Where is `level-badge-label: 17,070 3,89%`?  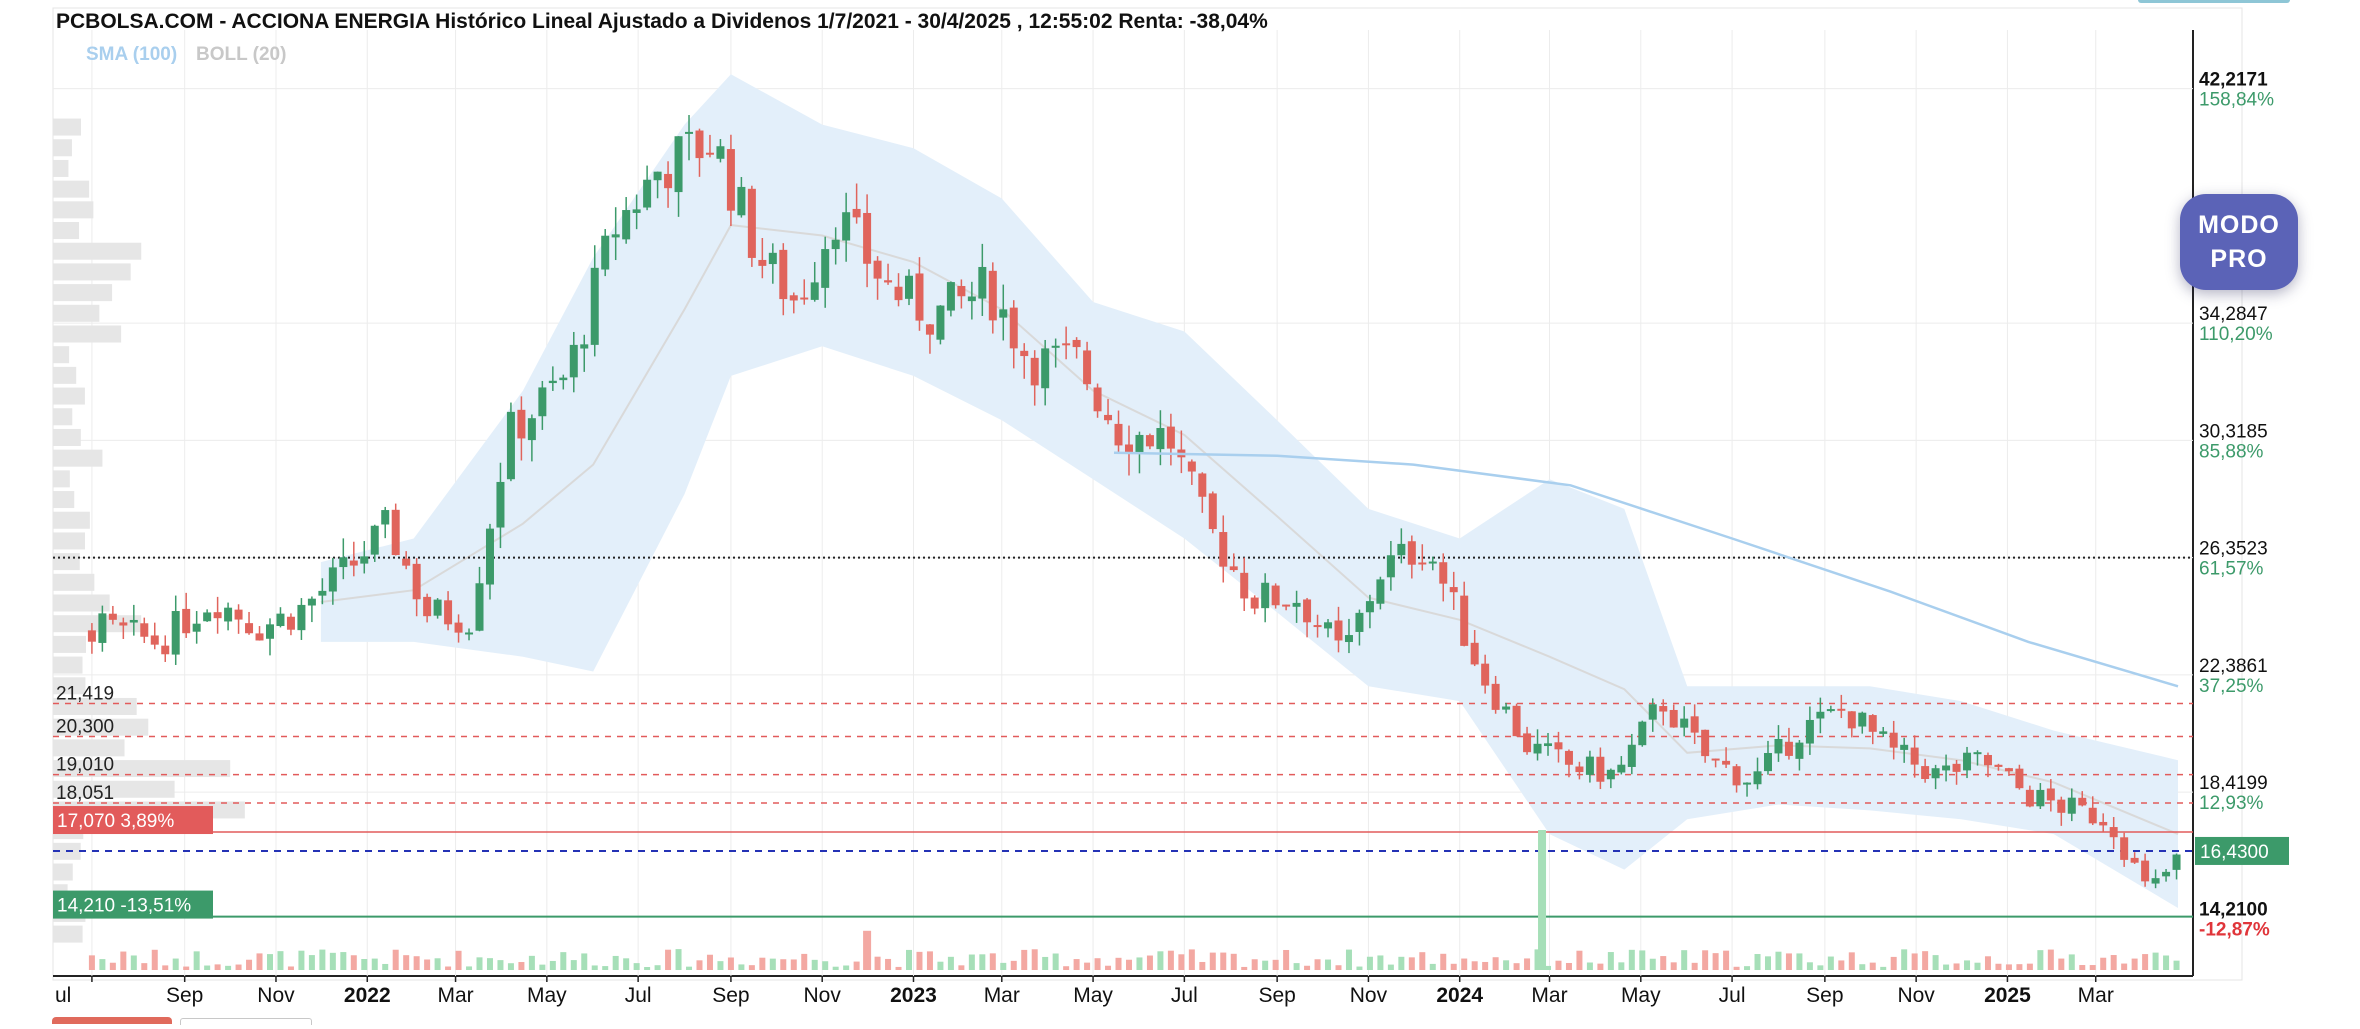 level-badge-label: 17,070 3,89% is located at coordinates (115, 821).